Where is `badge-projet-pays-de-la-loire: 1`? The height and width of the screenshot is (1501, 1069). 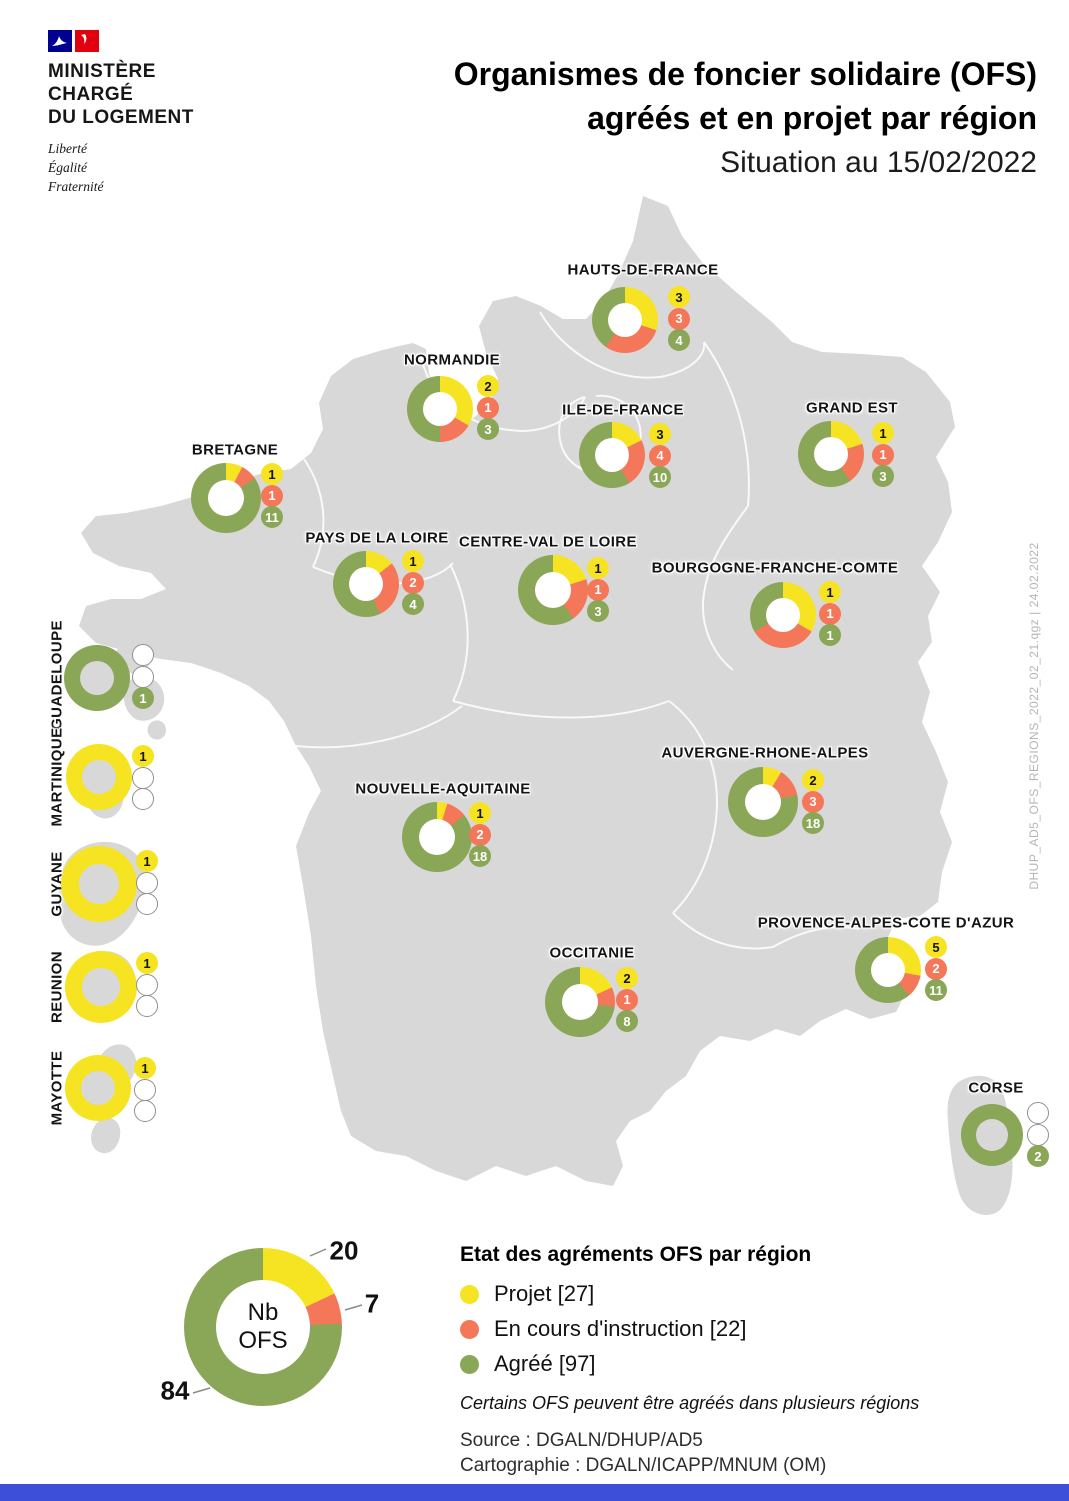
badge-projet-pays-de-la-loire: 1 is located at coordinates (413, 561).